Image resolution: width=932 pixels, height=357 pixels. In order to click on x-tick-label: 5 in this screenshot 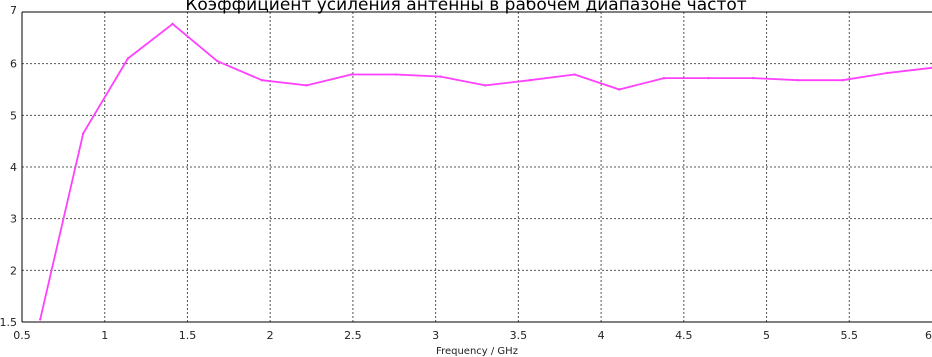, I will do `click(766, 335)`.